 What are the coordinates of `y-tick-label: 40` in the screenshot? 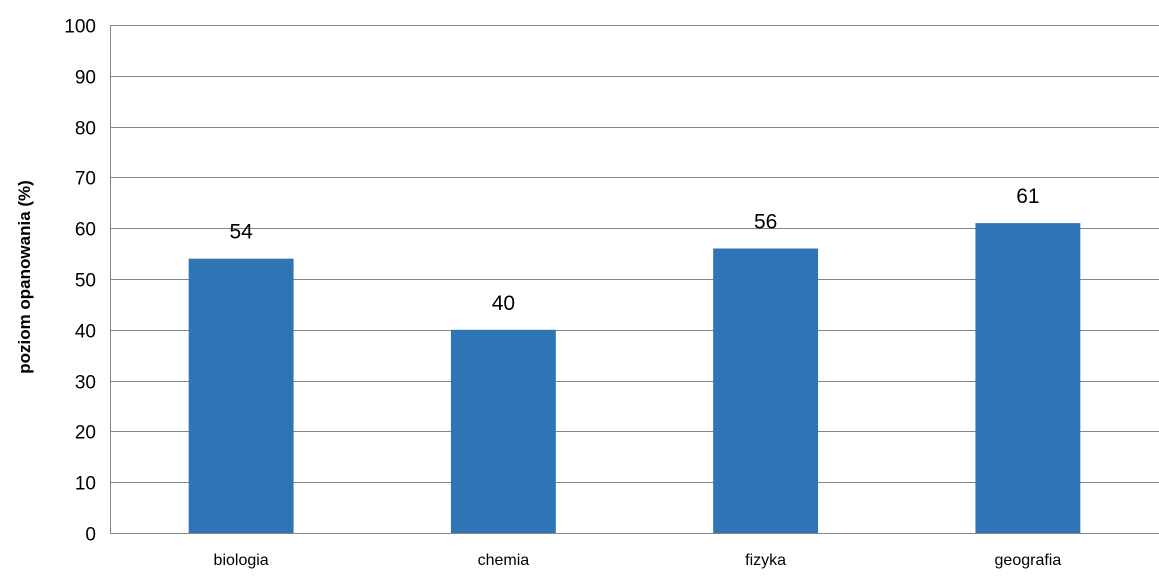 It's located at (85, 332).